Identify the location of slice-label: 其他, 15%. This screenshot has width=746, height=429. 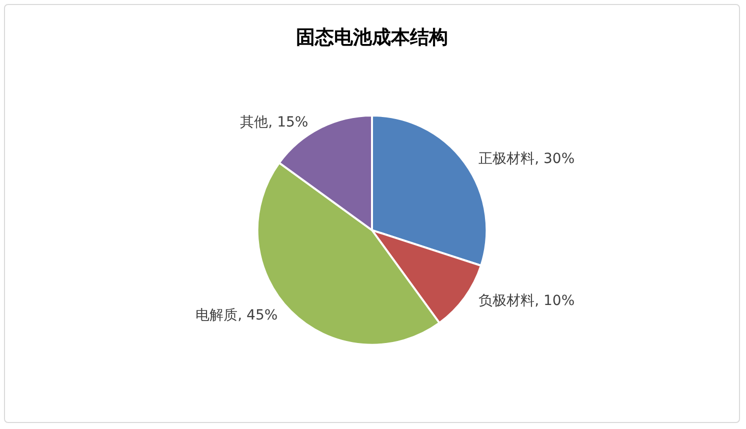
(274, 122).